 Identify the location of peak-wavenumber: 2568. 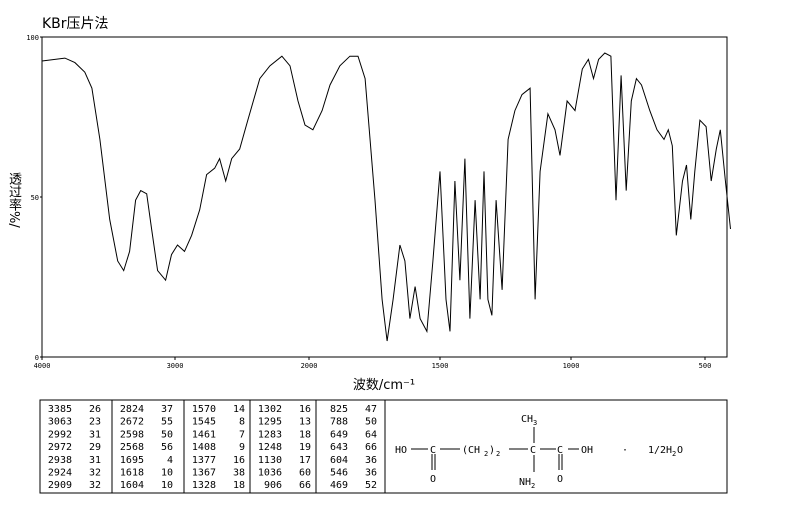
(132, 447).